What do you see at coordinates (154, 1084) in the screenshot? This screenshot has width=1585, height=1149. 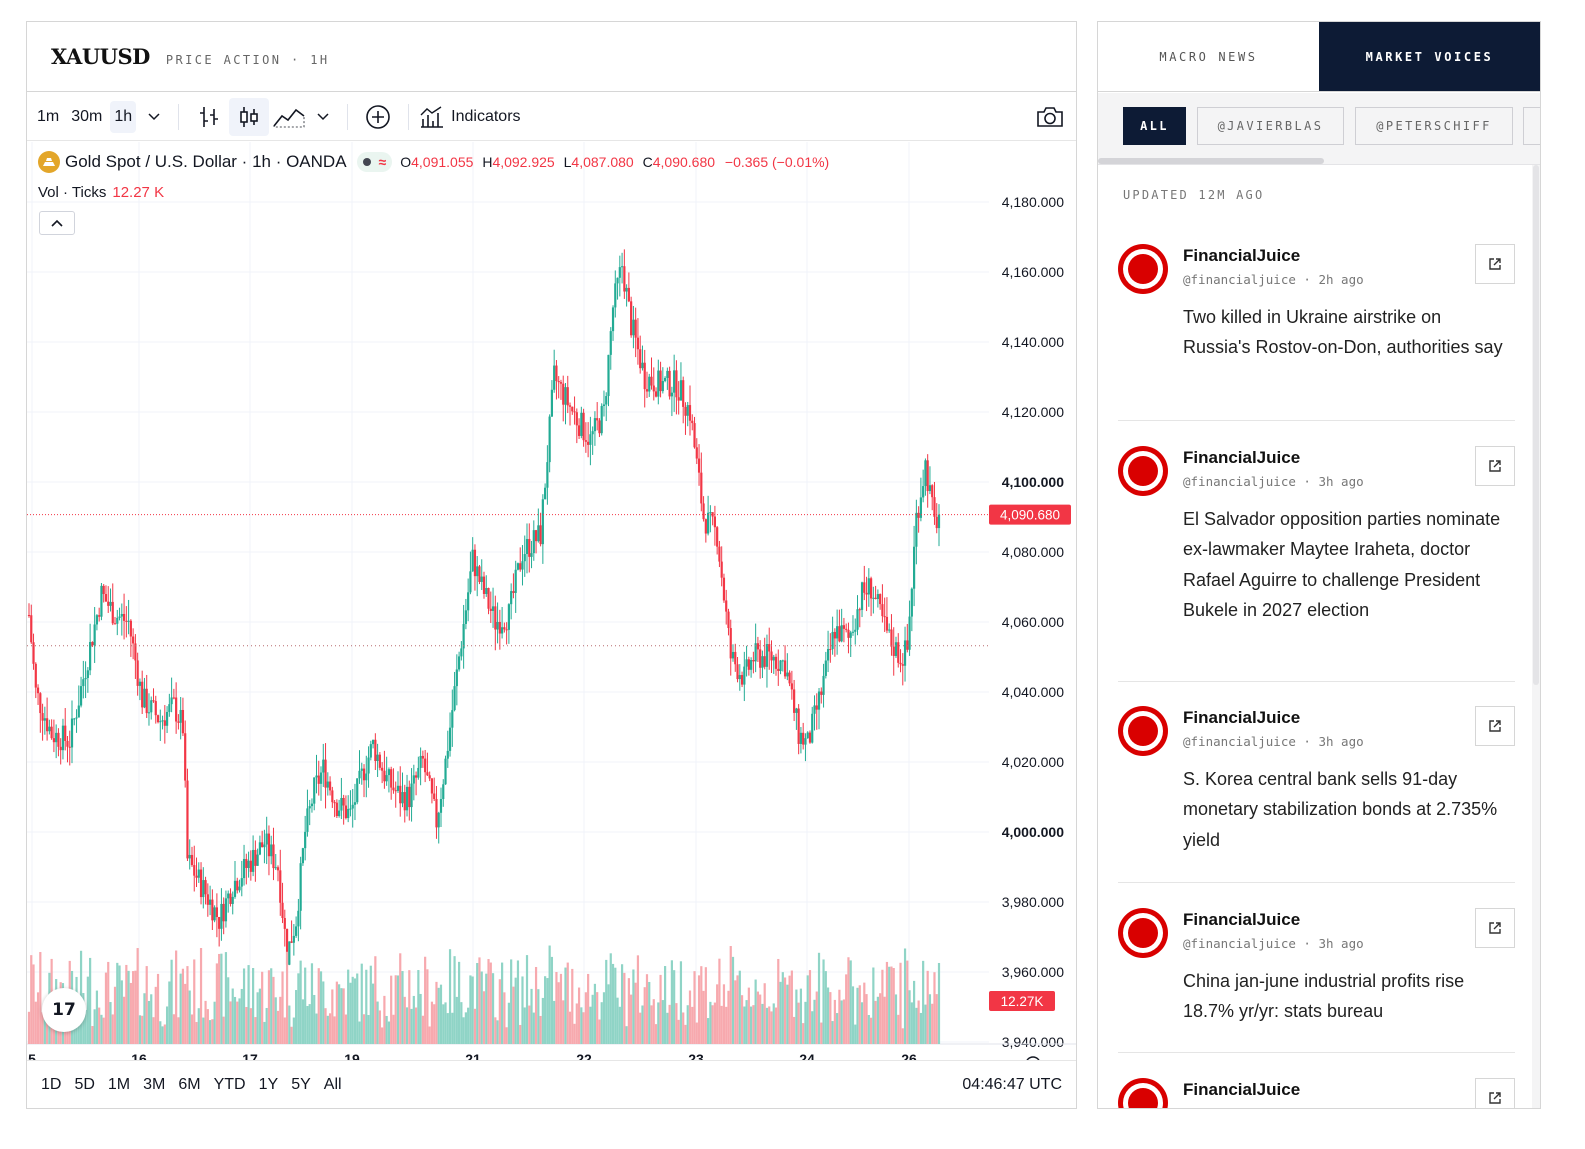 I see `range-3m-button: 3M` at bounding box center [154, 1084].